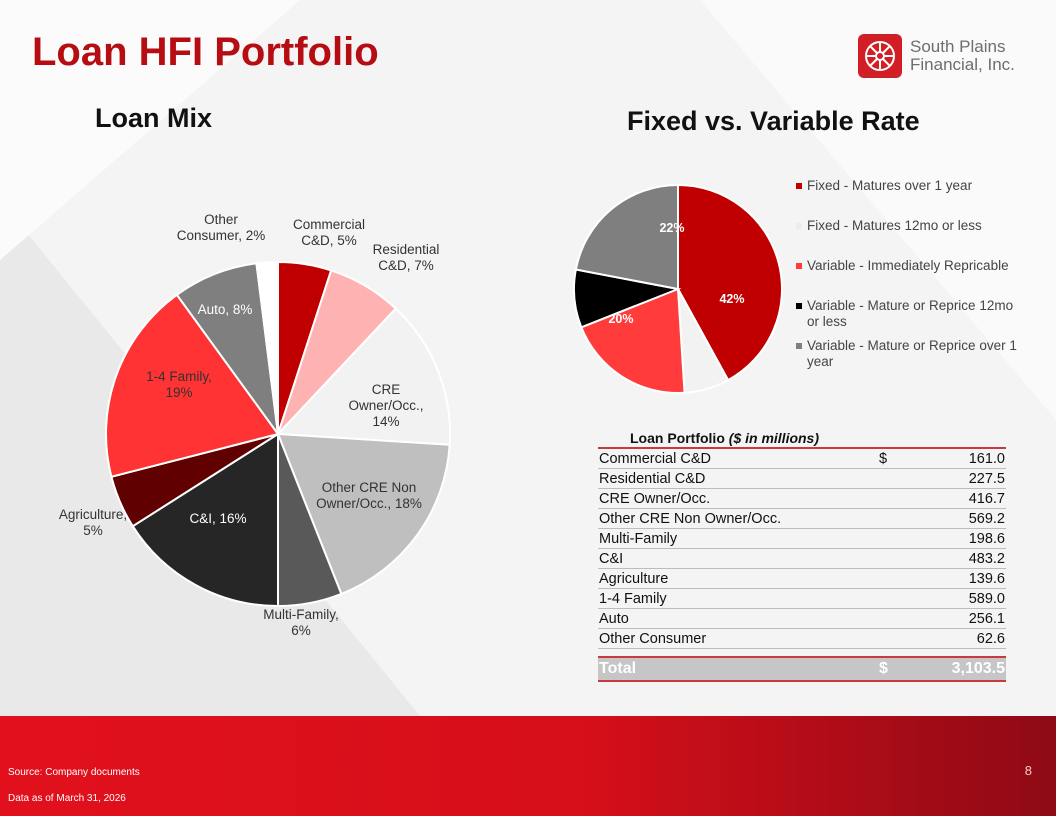 This screenshot has height=816, width=1056. I want to click on loan-mix-data-label: Residential C&D, 7%, so click(406, 257).